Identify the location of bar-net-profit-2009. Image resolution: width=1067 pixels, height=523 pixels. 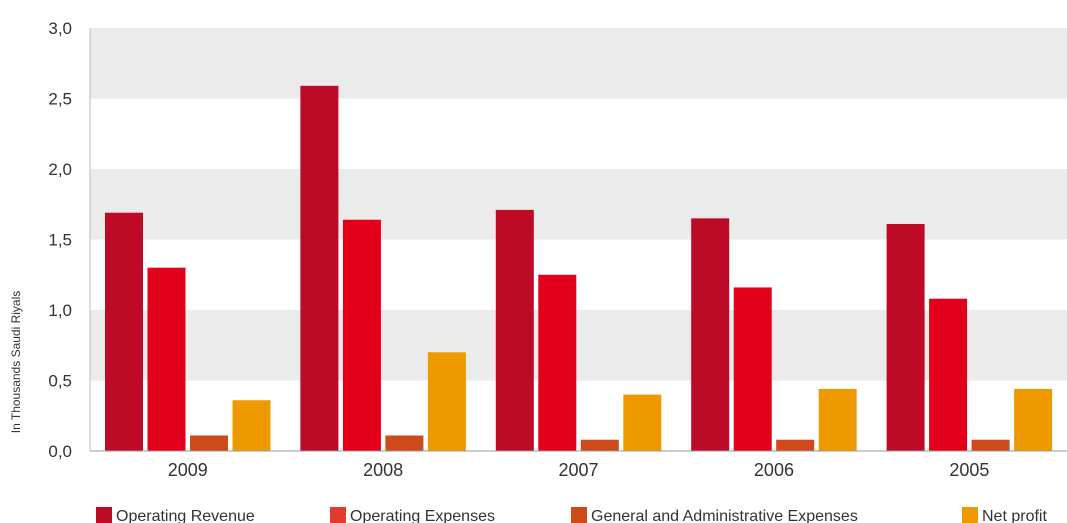
(251, 425).